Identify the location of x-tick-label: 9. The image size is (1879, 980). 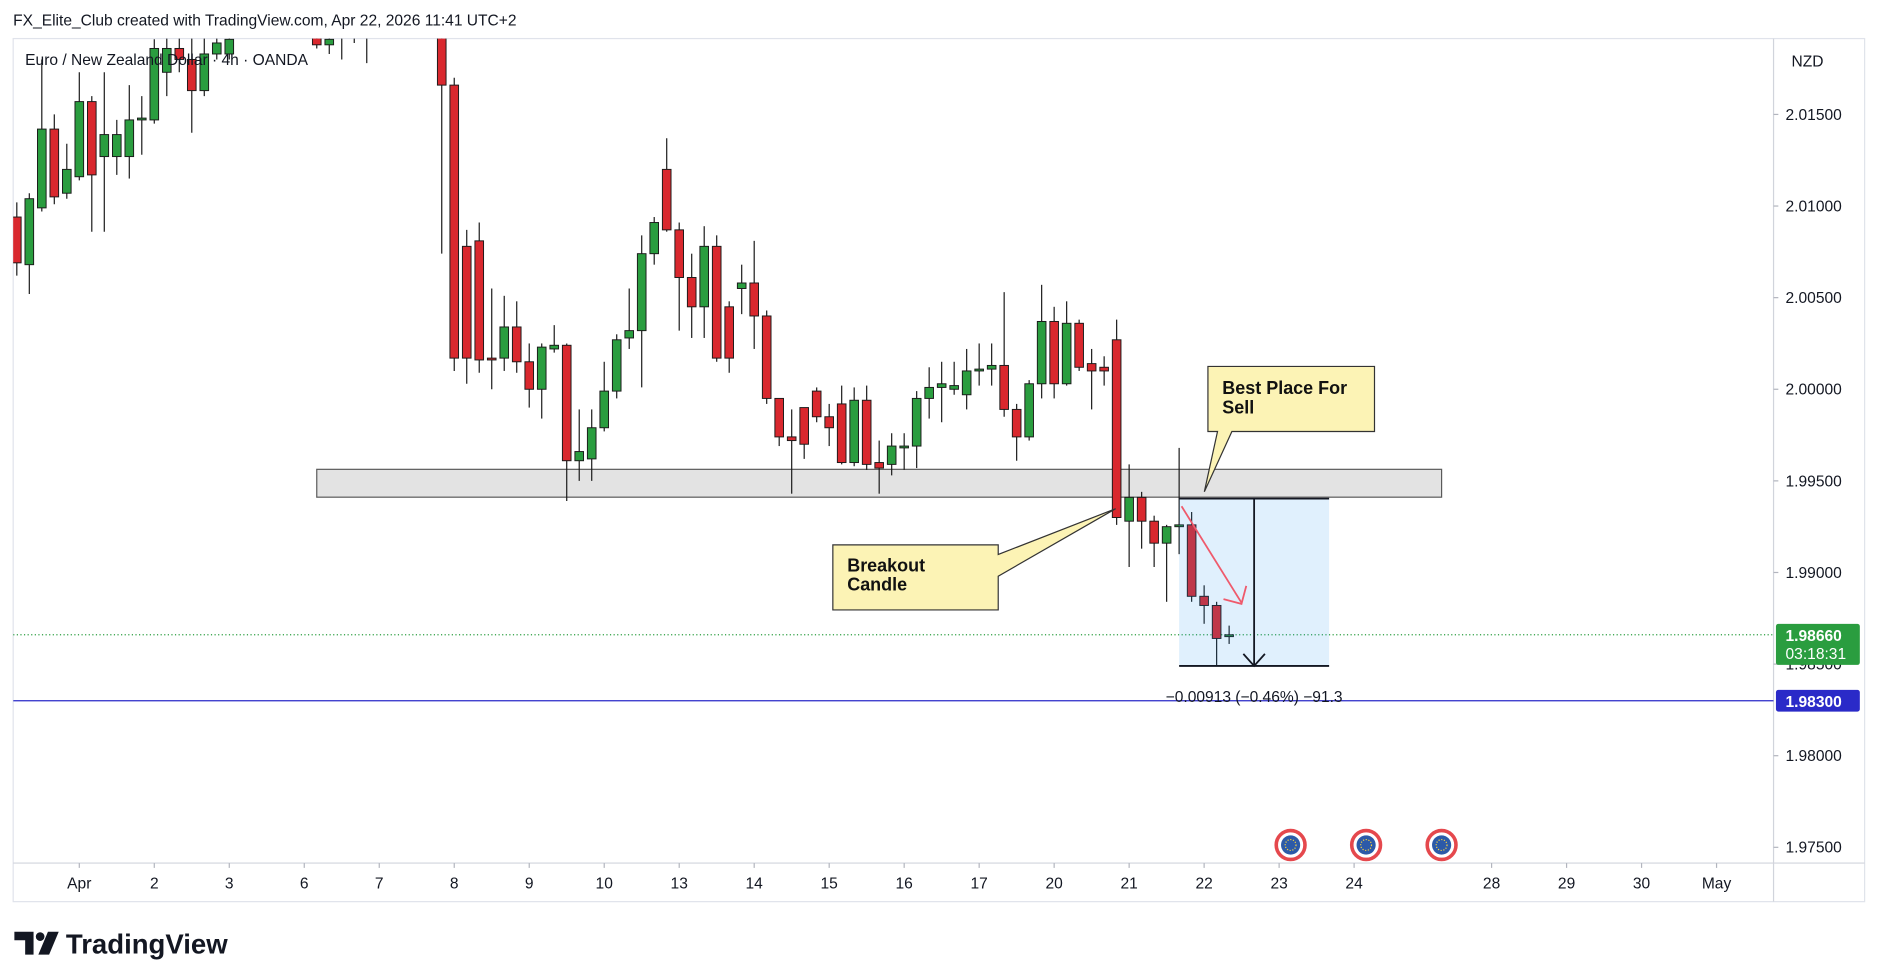
(529, 883).